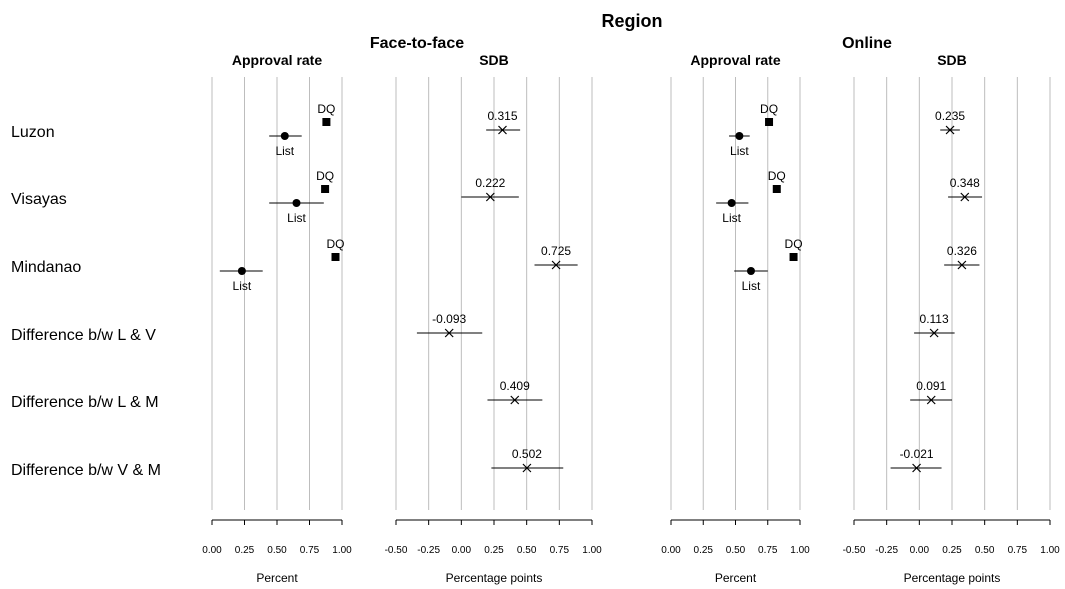  Describe the element at coordinates (449, 319) in the screenshot. I see `sdb-data-label: -0.093` at that location.